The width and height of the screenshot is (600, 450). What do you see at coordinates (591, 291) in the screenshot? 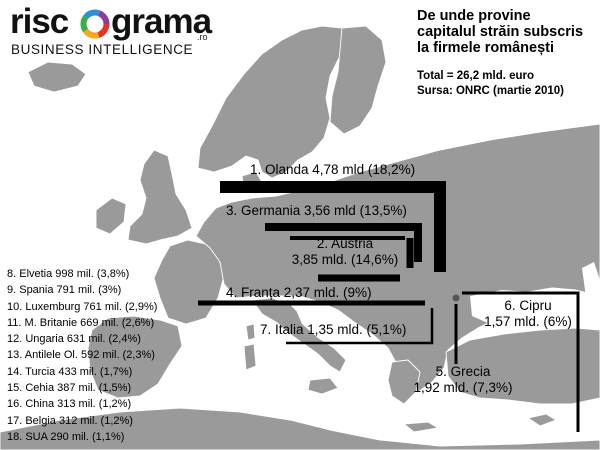
I see `caspian-sea` at bounding box center [591, 291].